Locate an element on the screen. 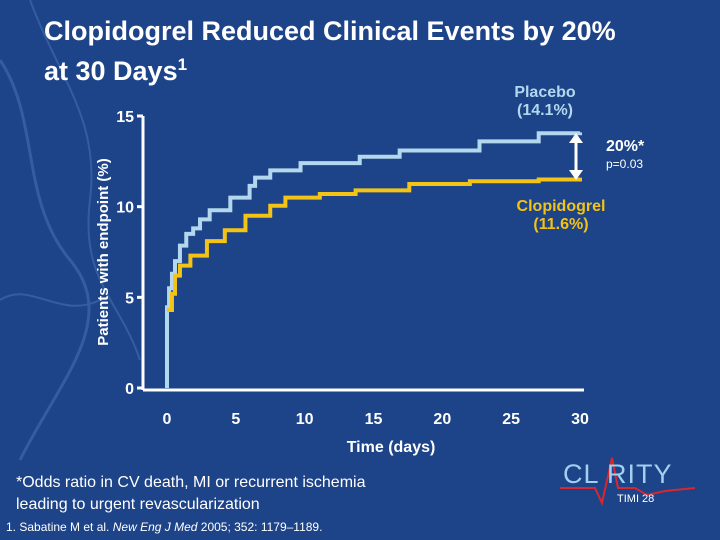 The image size is (720, 540). y-tick-label: 5 is located at coordinates (129, 298).